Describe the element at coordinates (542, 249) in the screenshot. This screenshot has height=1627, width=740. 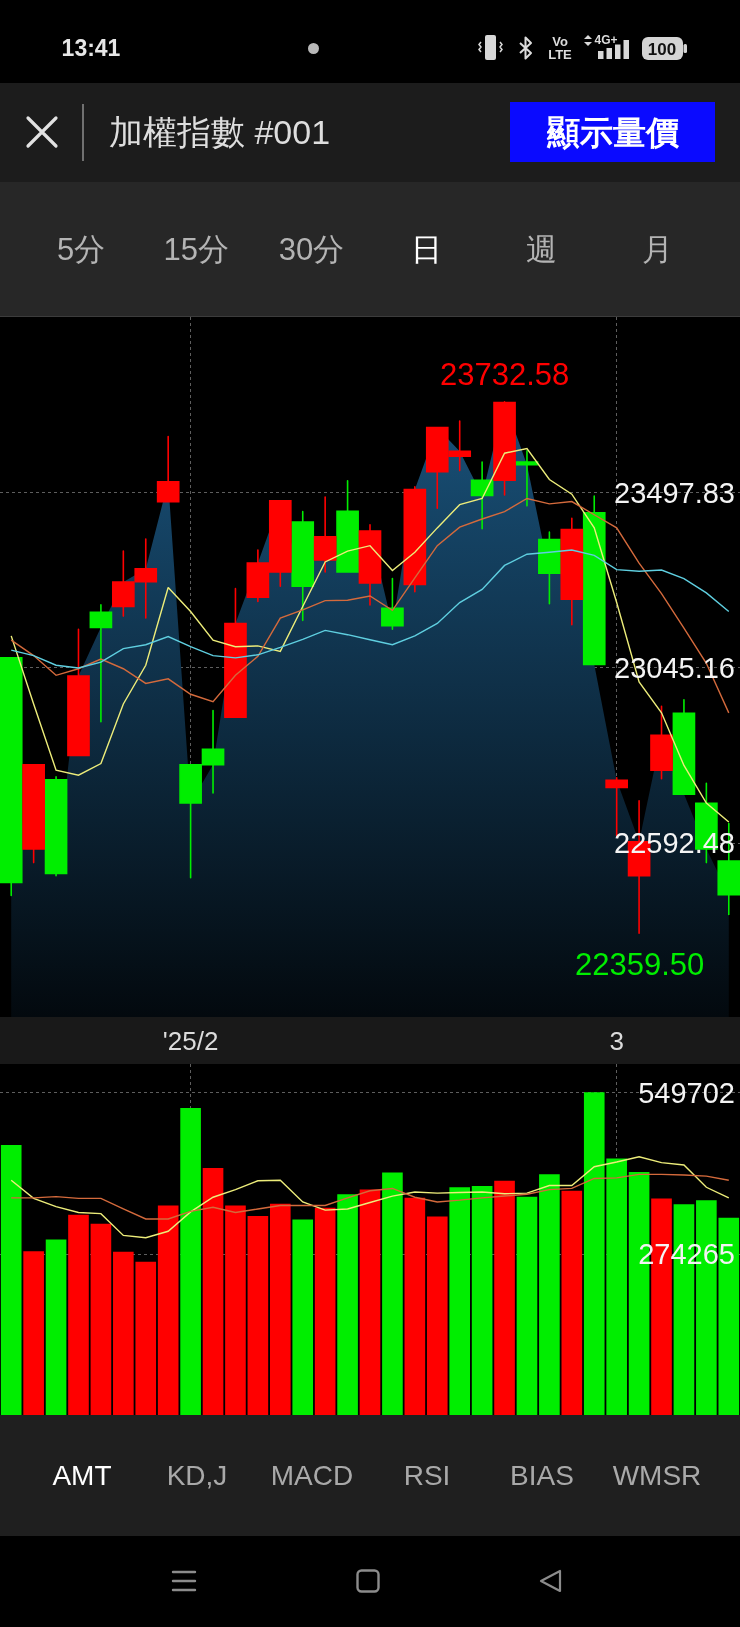
I see `text: 週` at that location.